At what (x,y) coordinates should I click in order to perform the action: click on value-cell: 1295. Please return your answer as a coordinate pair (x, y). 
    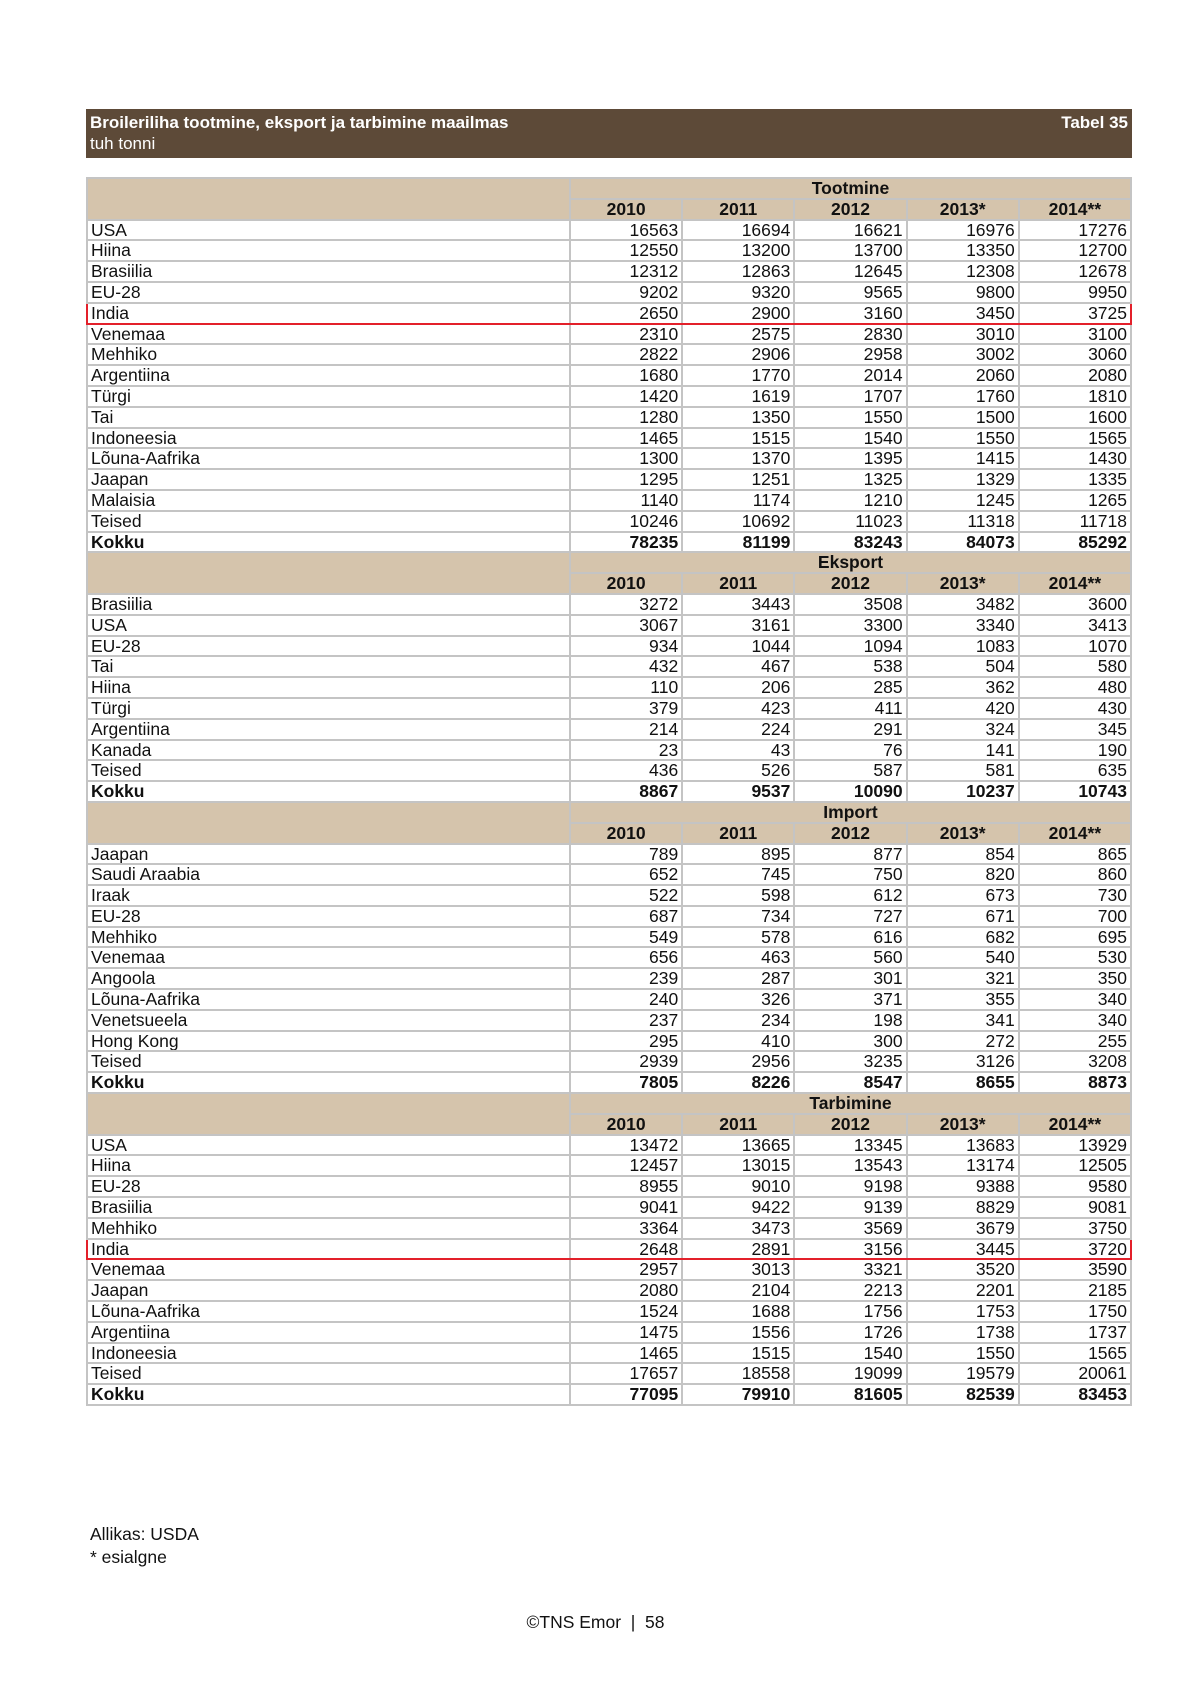
    Looking at the image, I should click on (626, 479).